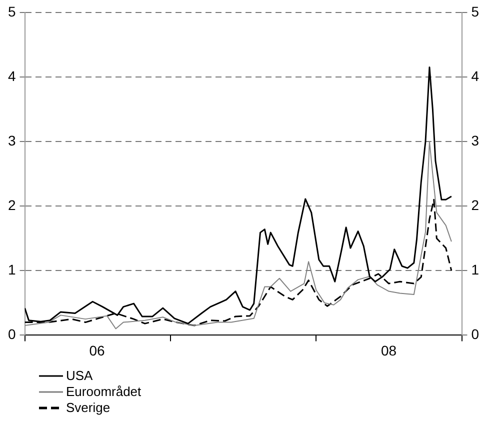 The height and width of the screenshot is (421, 489). I want to click on x-tick-label: 08, so click(388, 350).